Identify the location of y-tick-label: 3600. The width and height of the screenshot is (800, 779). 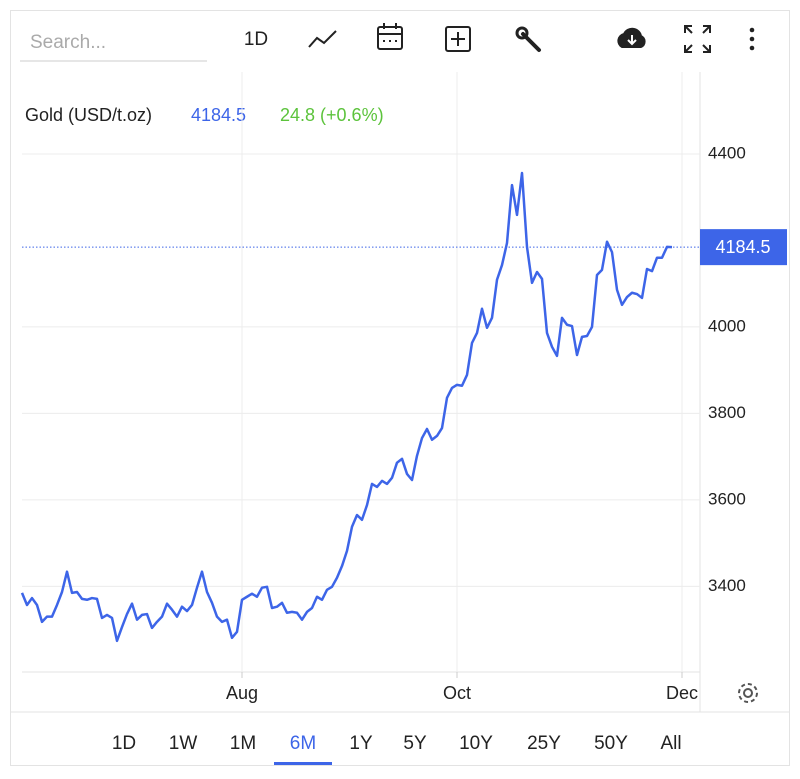
(727, 498).